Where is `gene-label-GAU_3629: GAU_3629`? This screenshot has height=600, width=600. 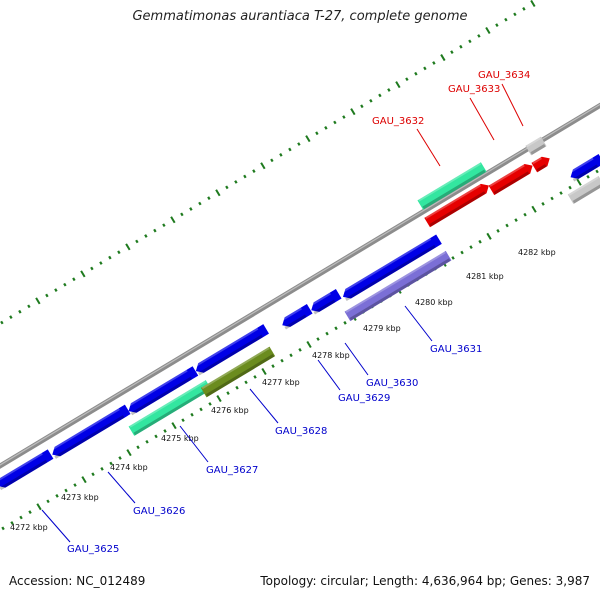 gene-label-GAU_3629: GAU_3629 is located at coordinates (364, 398).